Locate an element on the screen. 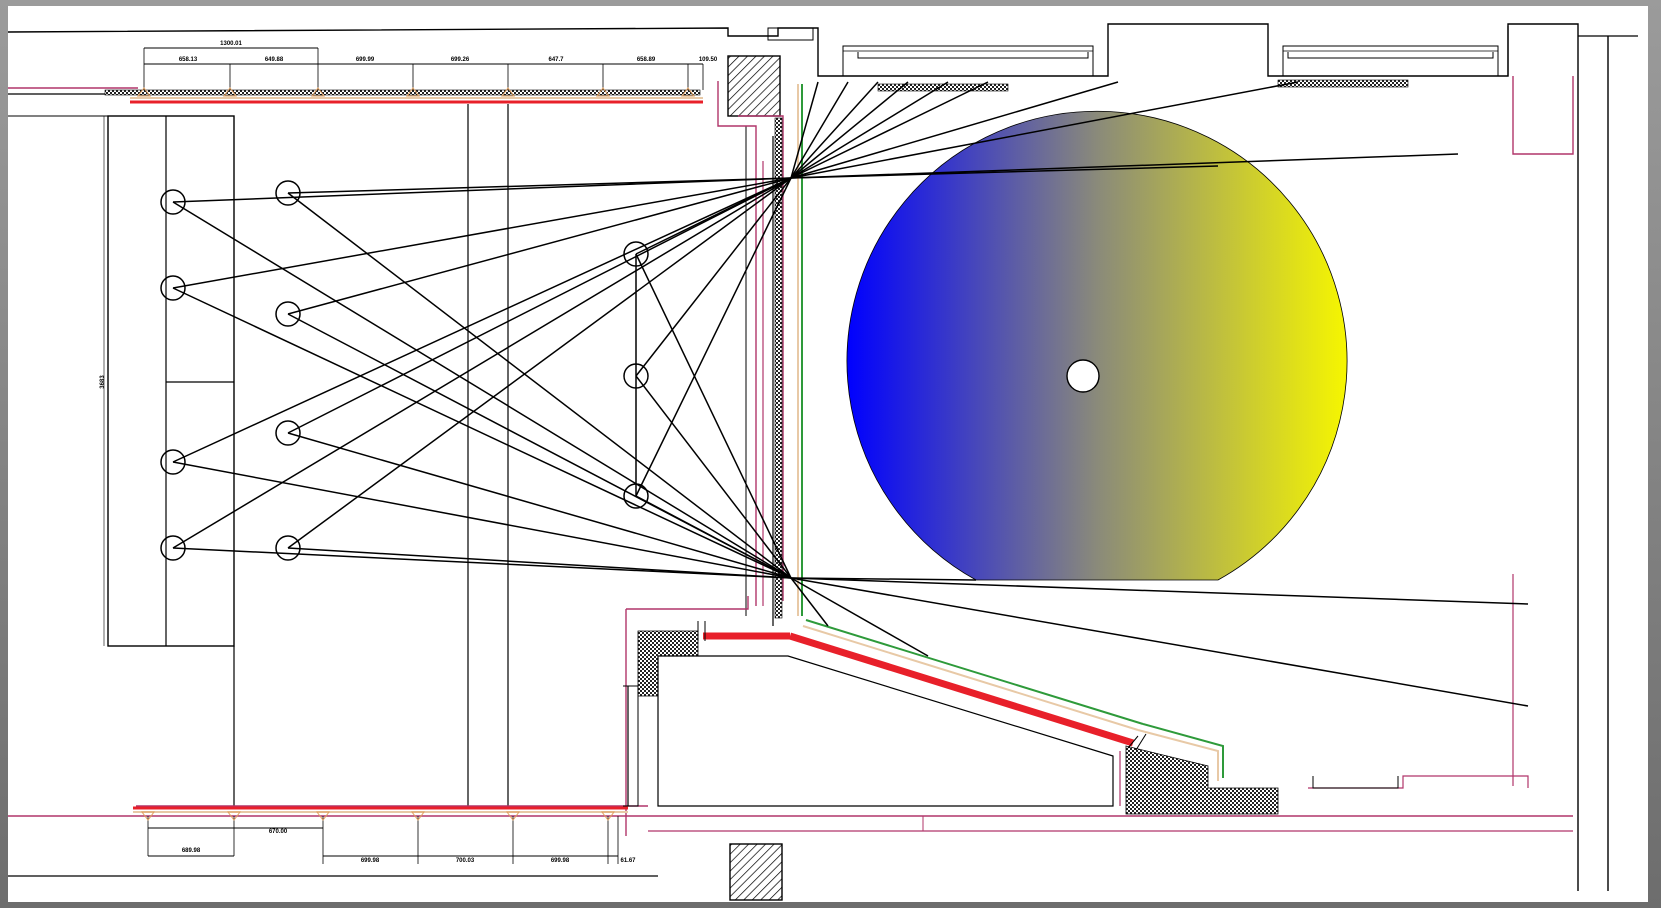 This screenshot has width=1661, height=908. disc-center-marker is located at coordinates (1083, 376).